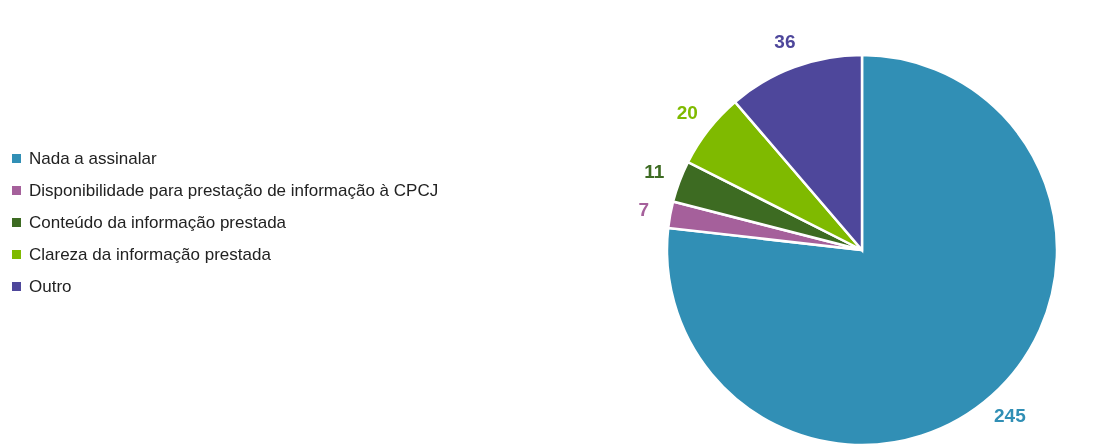 The image size is (1093, 447). Describe the element at coordinates (150, 254) in the screenshot. I see `legend-label: Clareza da informação prestada` at that location.